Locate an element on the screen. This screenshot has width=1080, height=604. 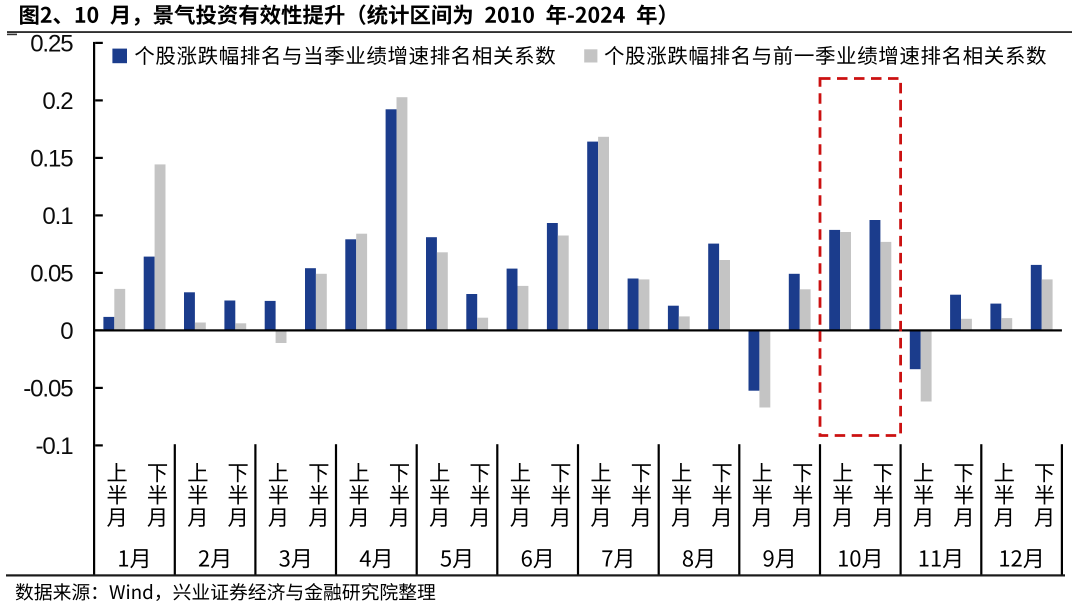
svg-text: 0.25 is located at coordinates (51, 43).